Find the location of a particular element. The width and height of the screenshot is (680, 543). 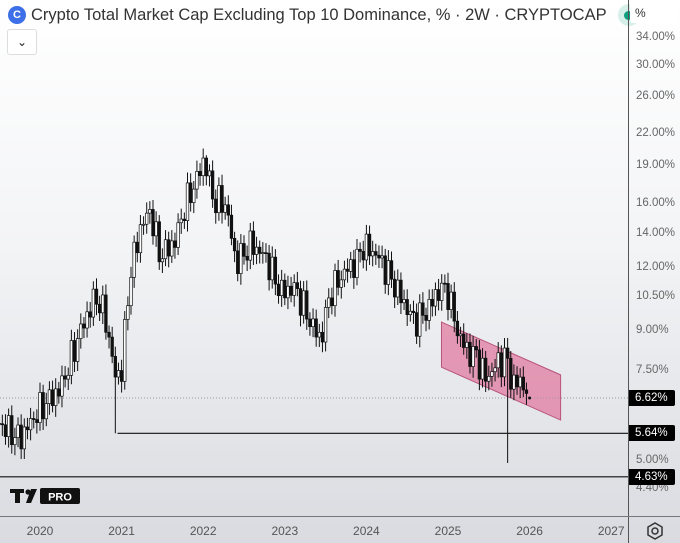

tradingview-pro-logo: PRO is located at coordinates (45, 496).